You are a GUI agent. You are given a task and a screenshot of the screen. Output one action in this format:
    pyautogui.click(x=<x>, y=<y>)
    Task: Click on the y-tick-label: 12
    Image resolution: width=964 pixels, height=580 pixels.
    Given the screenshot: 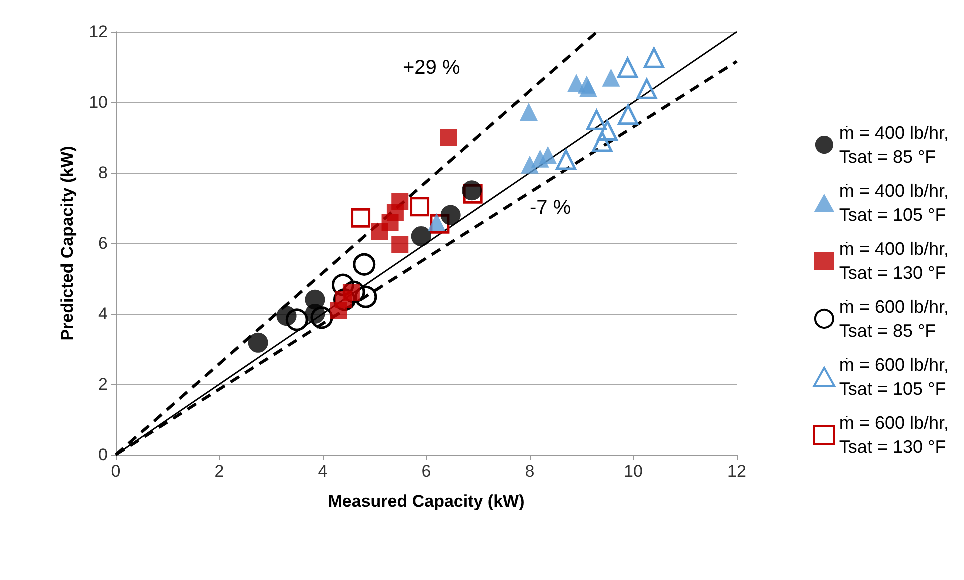 What is the action you would take?
    pyautogui.click(x=98, y=32)
    